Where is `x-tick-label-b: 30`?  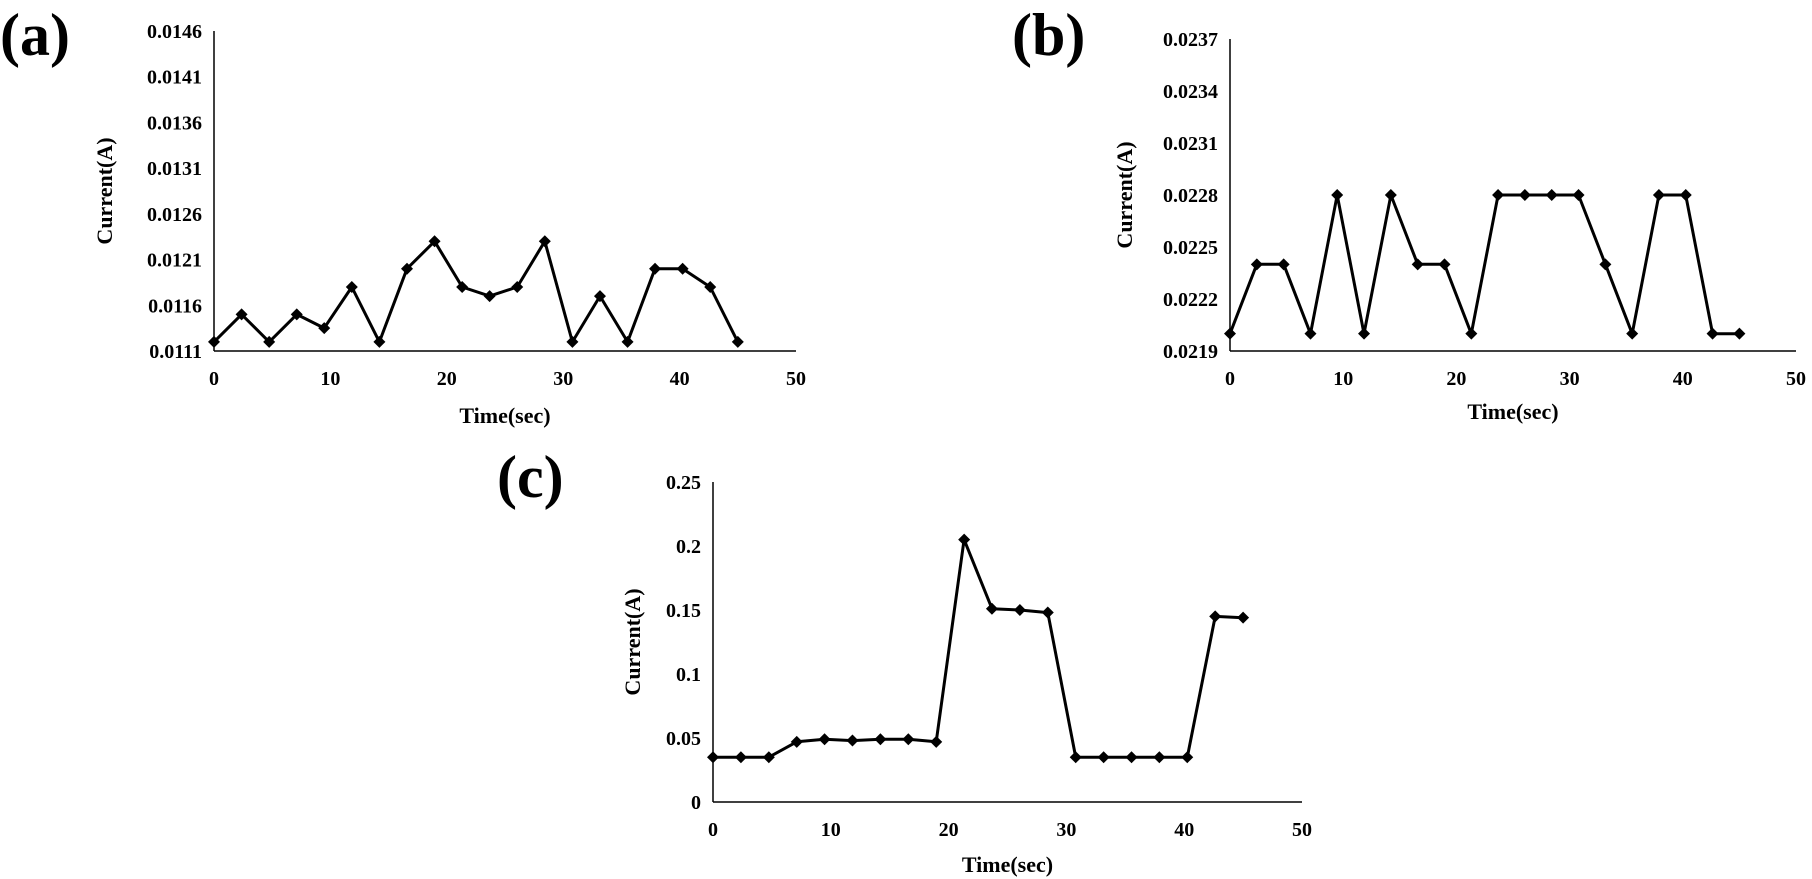 x-tick-label-b: 30 is located at coordinates (1570, 379).